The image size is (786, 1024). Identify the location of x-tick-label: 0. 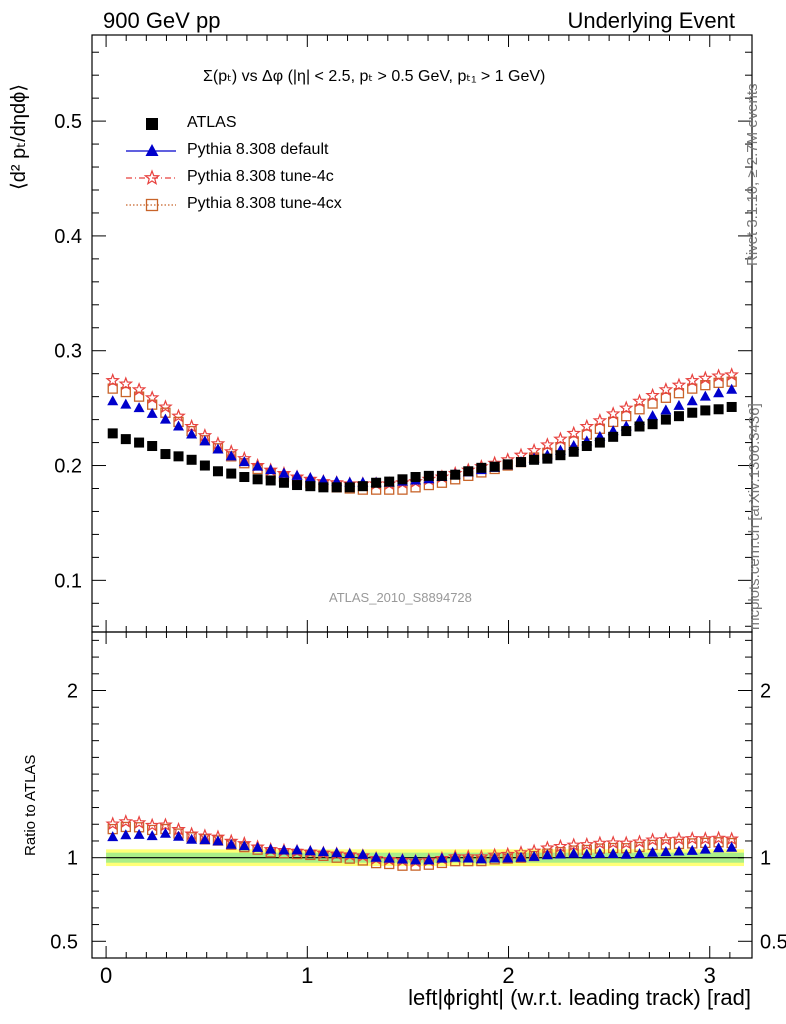
(106, 975).